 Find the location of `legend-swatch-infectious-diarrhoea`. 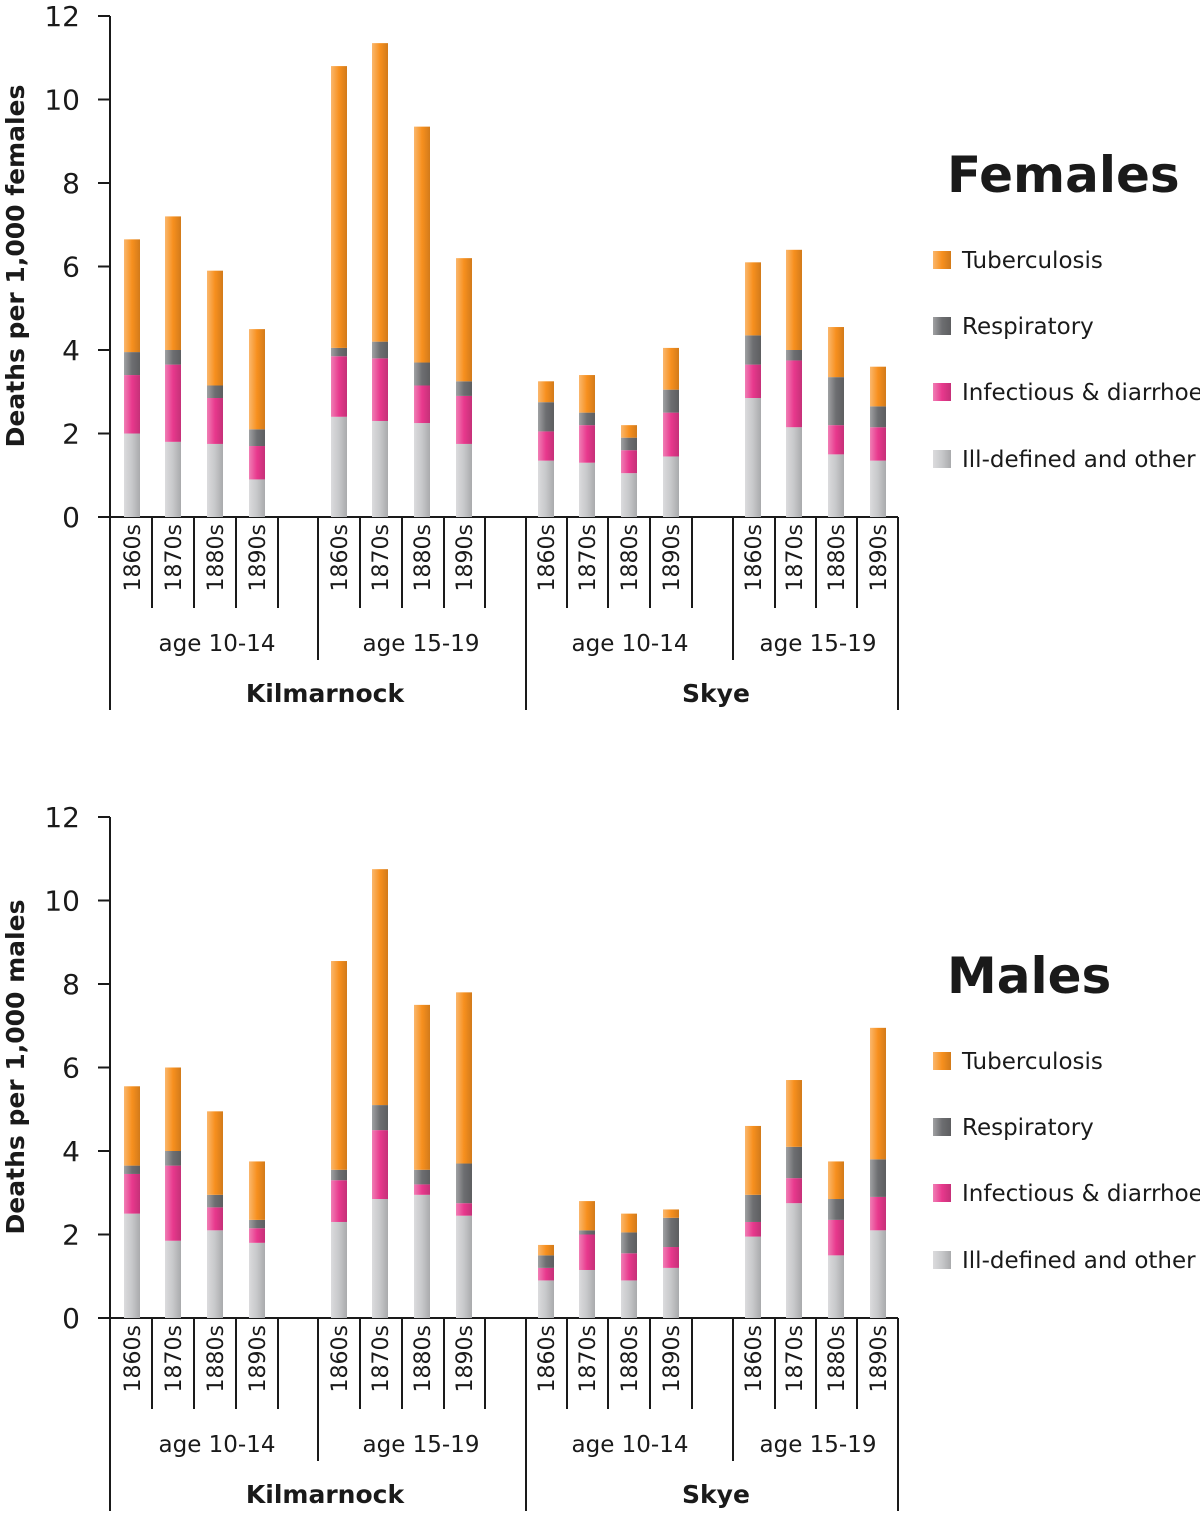

legend-swatch-infectious-diarrhoea is located at coordinates (942, 392).